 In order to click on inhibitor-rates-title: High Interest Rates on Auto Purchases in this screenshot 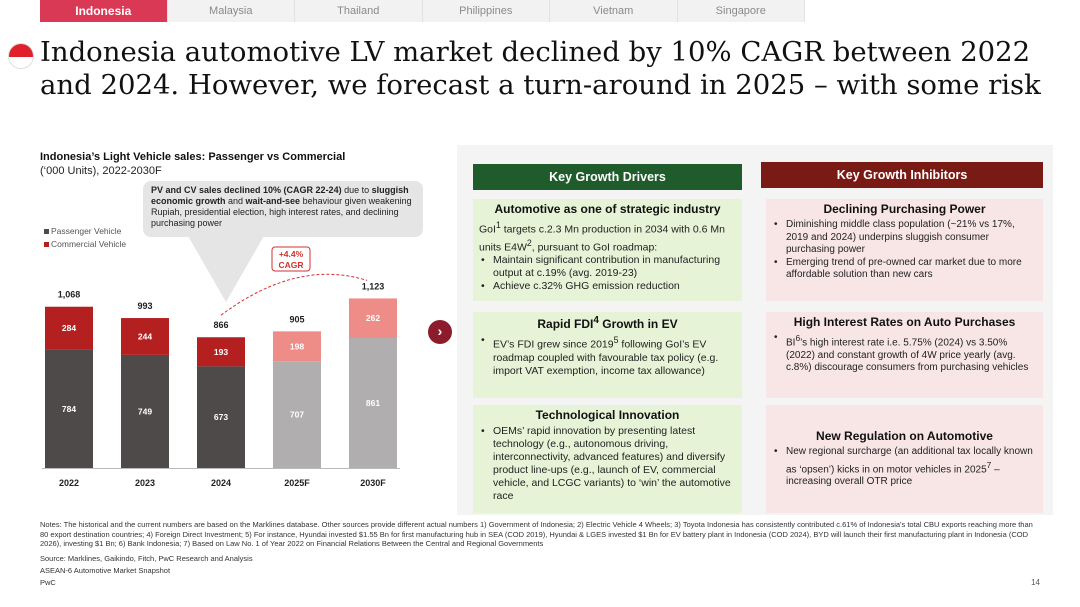, I will do `click(904, 322)`.